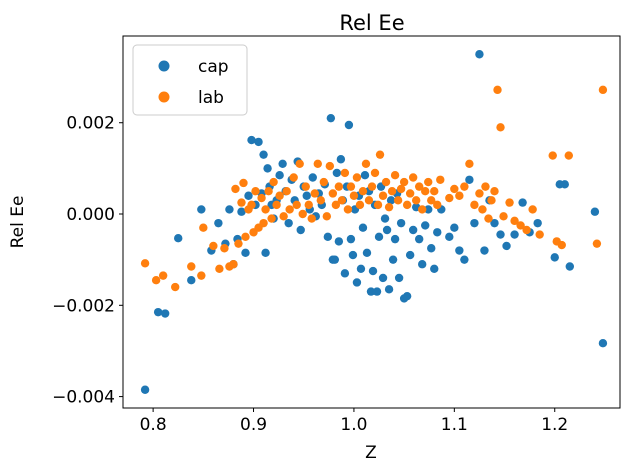 Image resolution: width=628 pixels, height=472 pixels. I want to click on chart-title: Rel Ee, so click(371, 23).